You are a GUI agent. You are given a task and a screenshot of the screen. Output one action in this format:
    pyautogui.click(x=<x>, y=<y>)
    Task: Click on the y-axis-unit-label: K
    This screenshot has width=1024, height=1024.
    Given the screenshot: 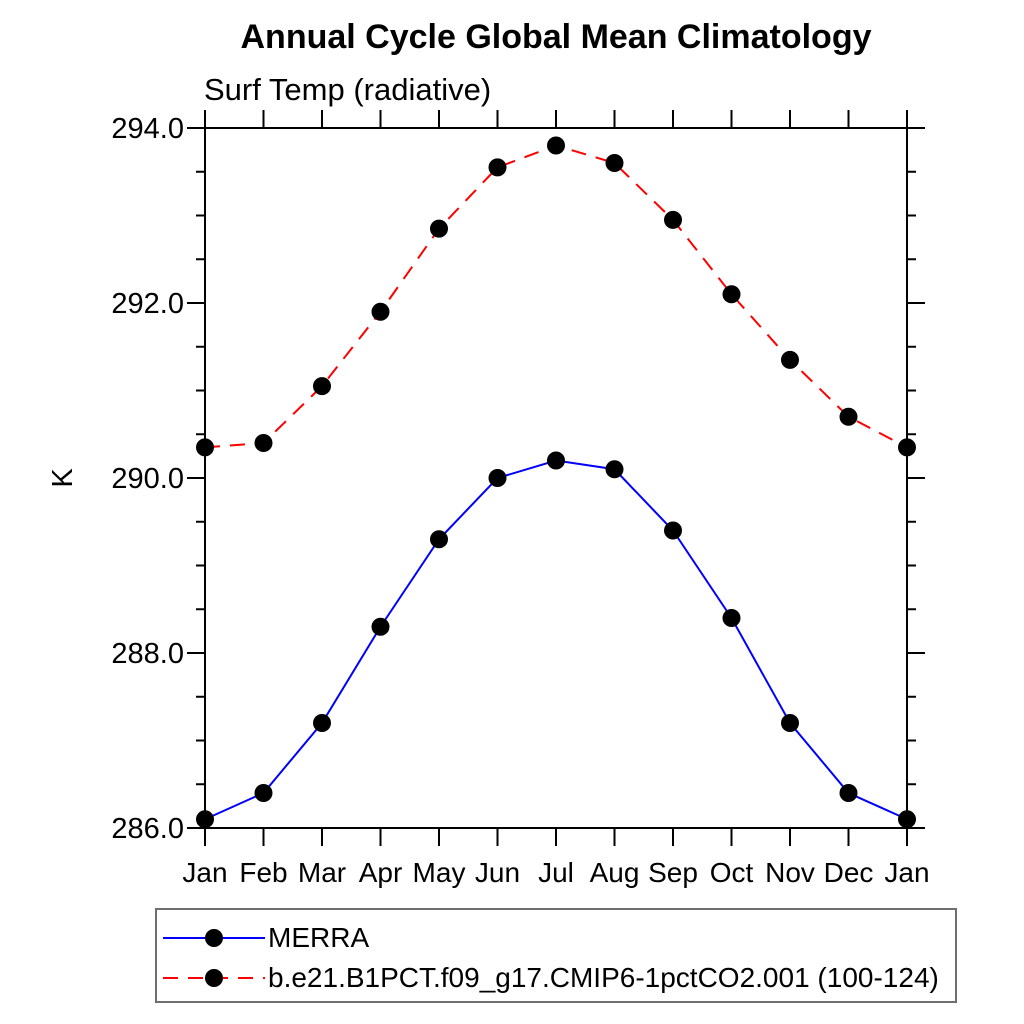 What is the action you would take?
    pyautogui.click(x=63, y=478)
    